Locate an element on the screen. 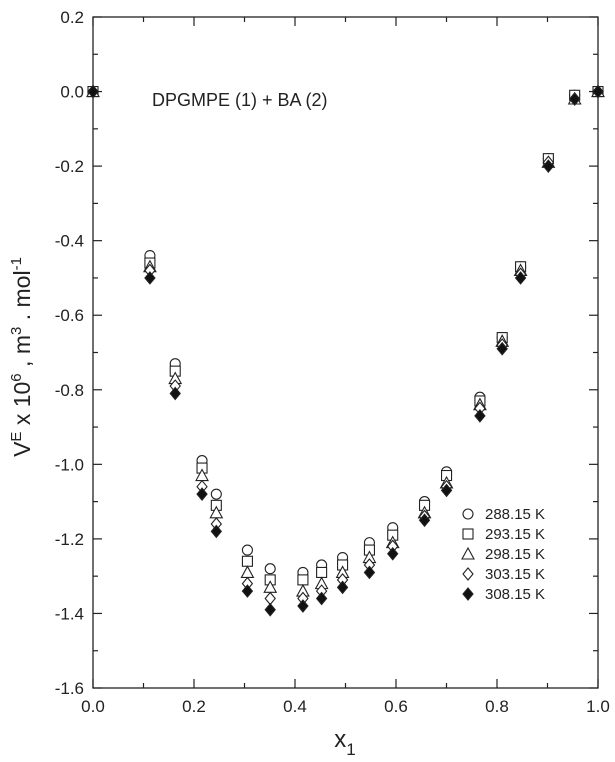  x-tick-label: 0.4 is located at coordinates (295, 706).